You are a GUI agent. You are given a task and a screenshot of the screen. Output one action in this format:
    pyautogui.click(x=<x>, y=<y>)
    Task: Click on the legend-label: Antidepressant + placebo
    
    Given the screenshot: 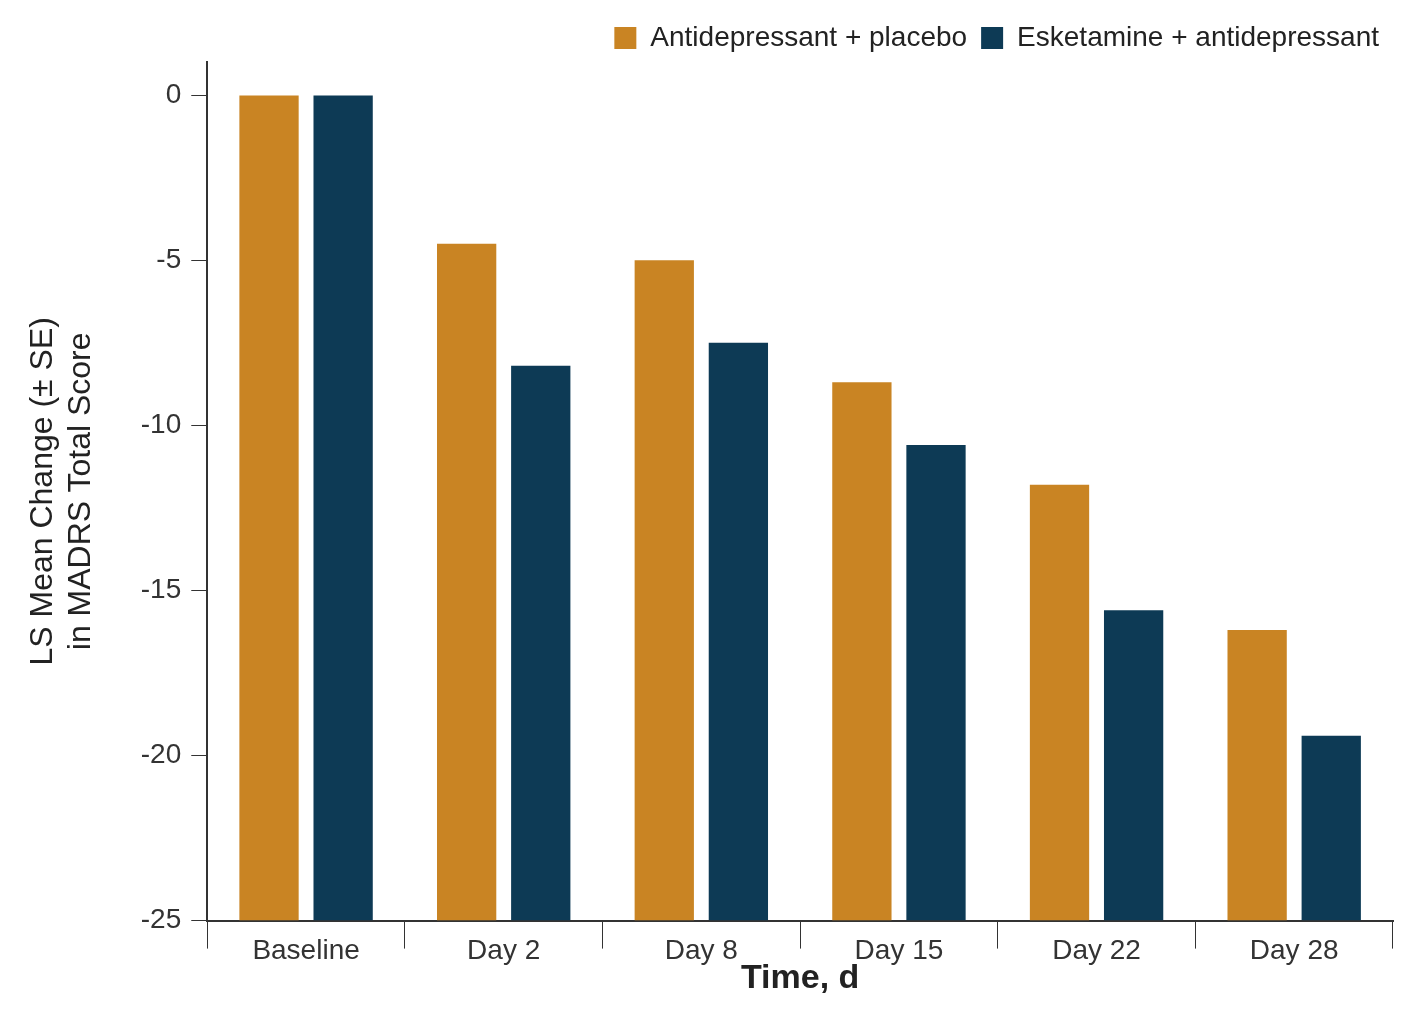 What is the action you would take?
    pyautogui.click(x=809, y=36)
    